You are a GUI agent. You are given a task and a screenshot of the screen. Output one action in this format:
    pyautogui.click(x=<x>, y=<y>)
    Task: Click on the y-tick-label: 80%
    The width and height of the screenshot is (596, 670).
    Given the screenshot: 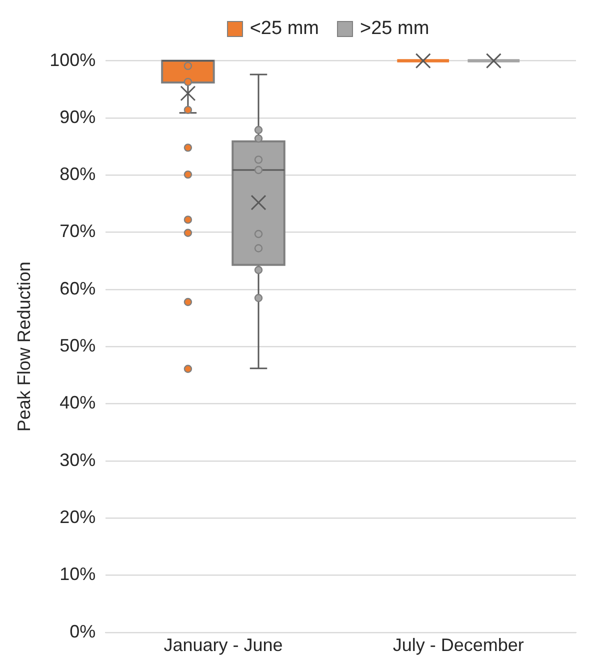 What is the action you would take?
    pyautogui.click(x=78, y=174)
    